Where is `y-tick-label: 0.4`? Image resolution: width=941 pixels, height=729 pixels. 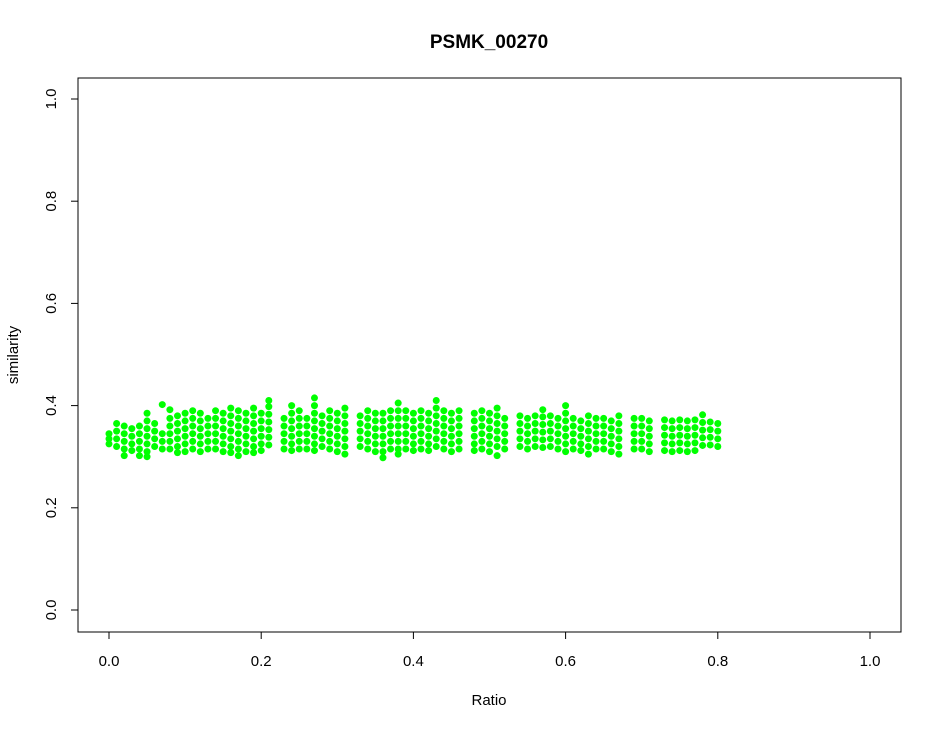
y-tick-label: 0.4 is located at coordinates (51, 405).